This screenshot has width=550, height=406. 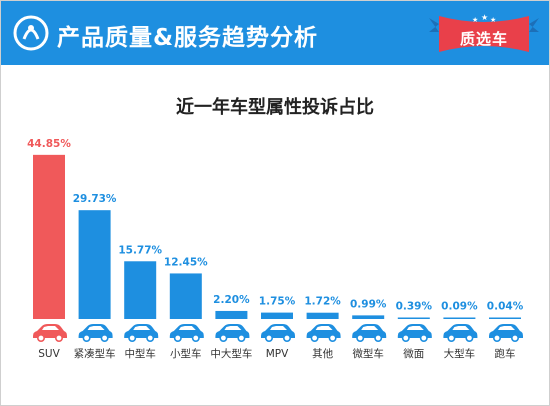 What do you see at coordinates (31, 33) in the screenshot?
I see `brand-logo-icon` at bounding box center [31, 33].